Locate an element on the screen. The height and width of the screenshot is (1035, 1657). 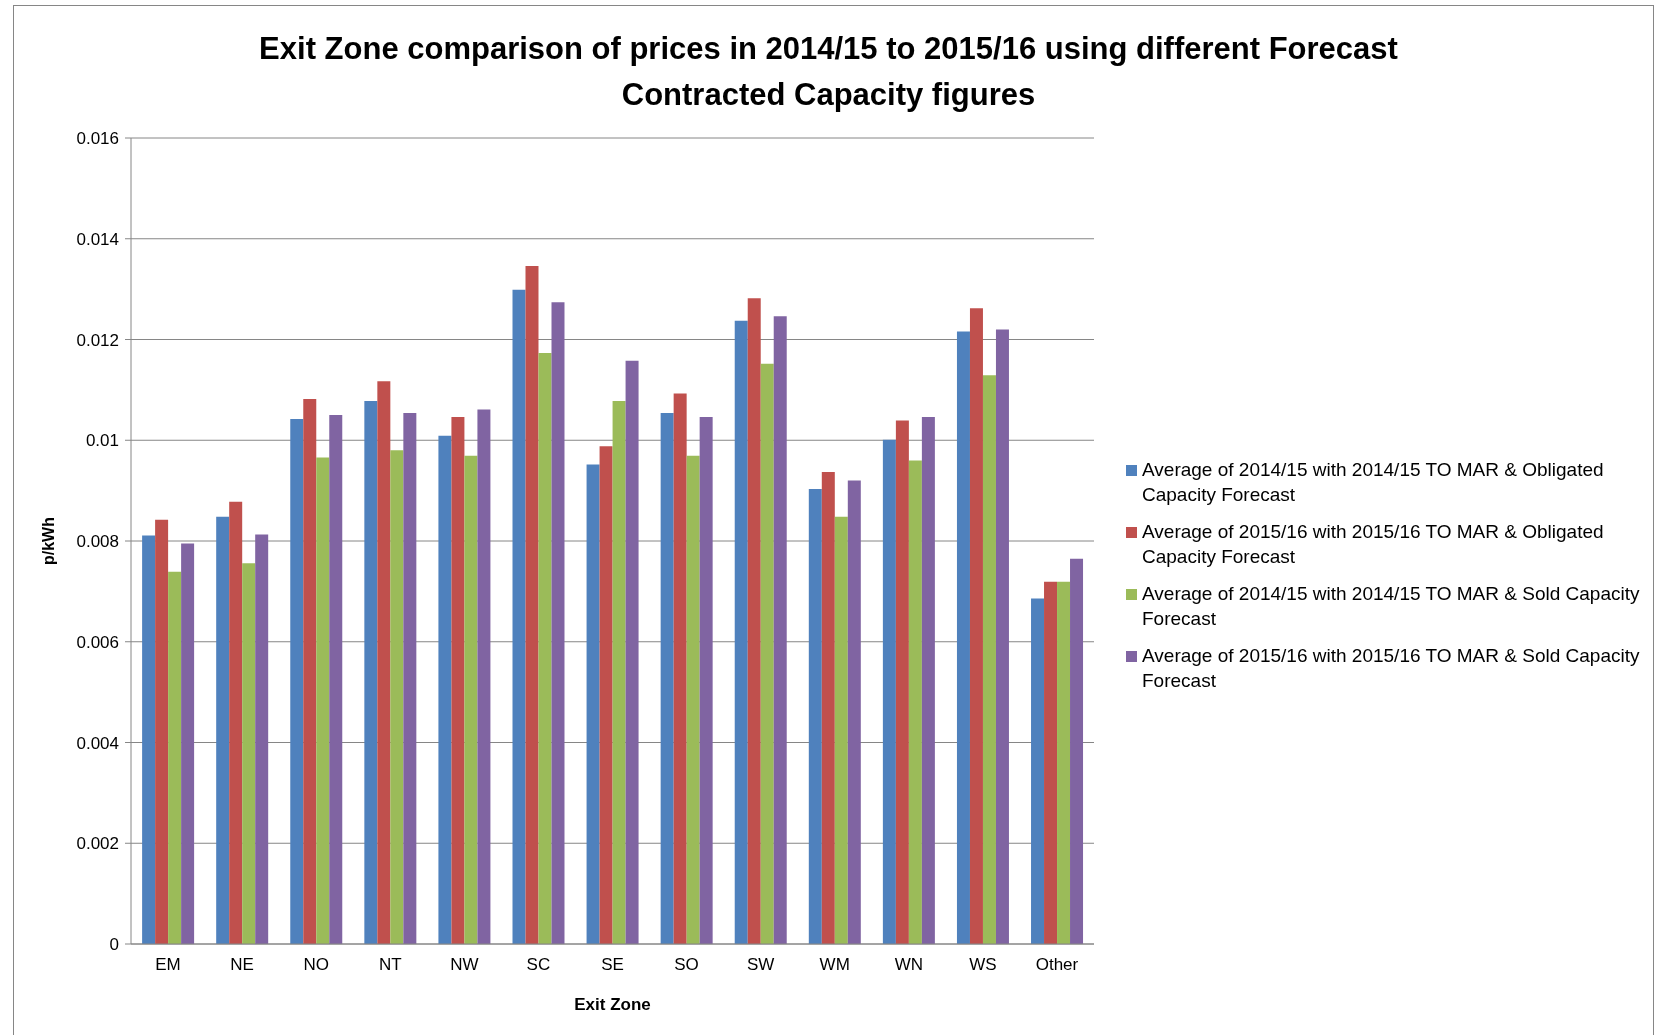
x-tick-label: Other is located at coordinates (1057, 965).